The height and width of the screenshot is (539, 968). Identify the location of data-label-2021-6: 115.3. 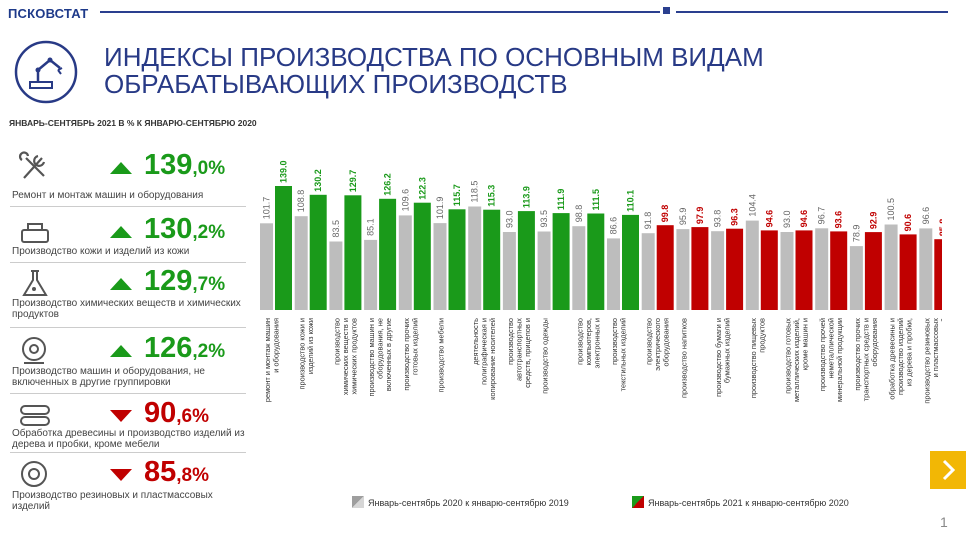
(492, 196).